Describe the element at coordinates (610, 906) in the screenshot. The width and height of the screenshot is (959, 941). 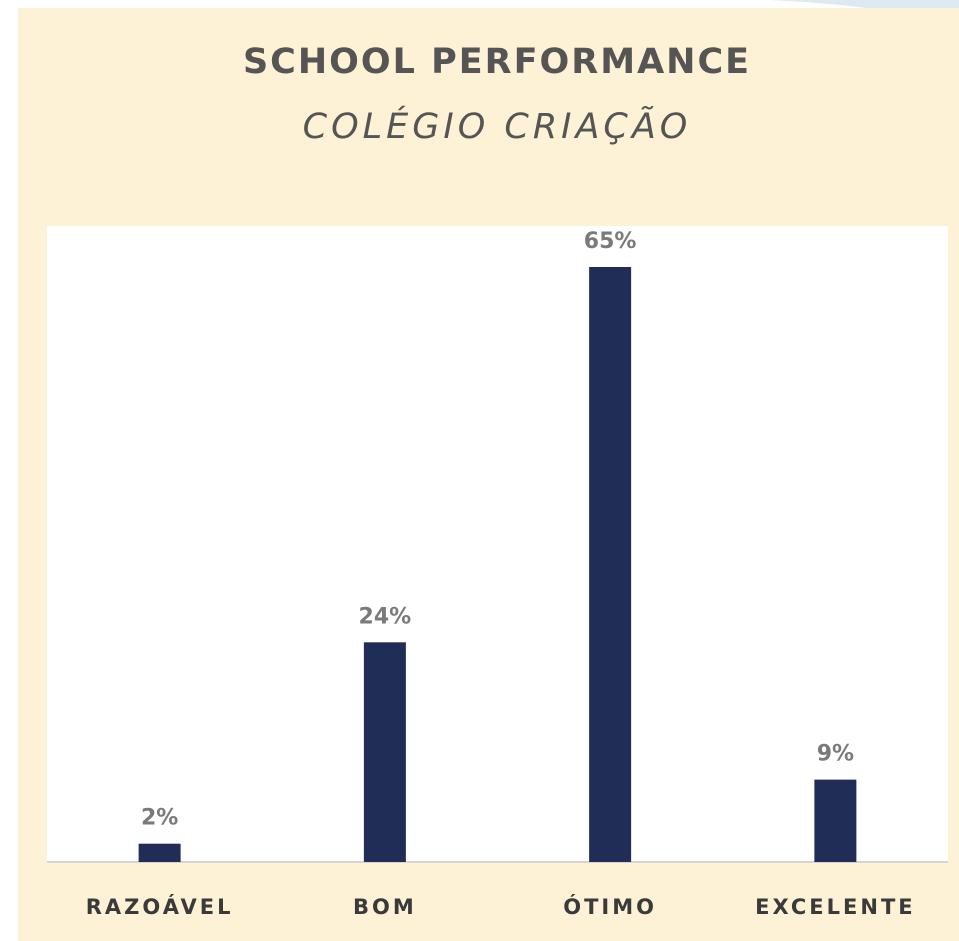
I see `x-tick-label: ÓTIMO` at that location.